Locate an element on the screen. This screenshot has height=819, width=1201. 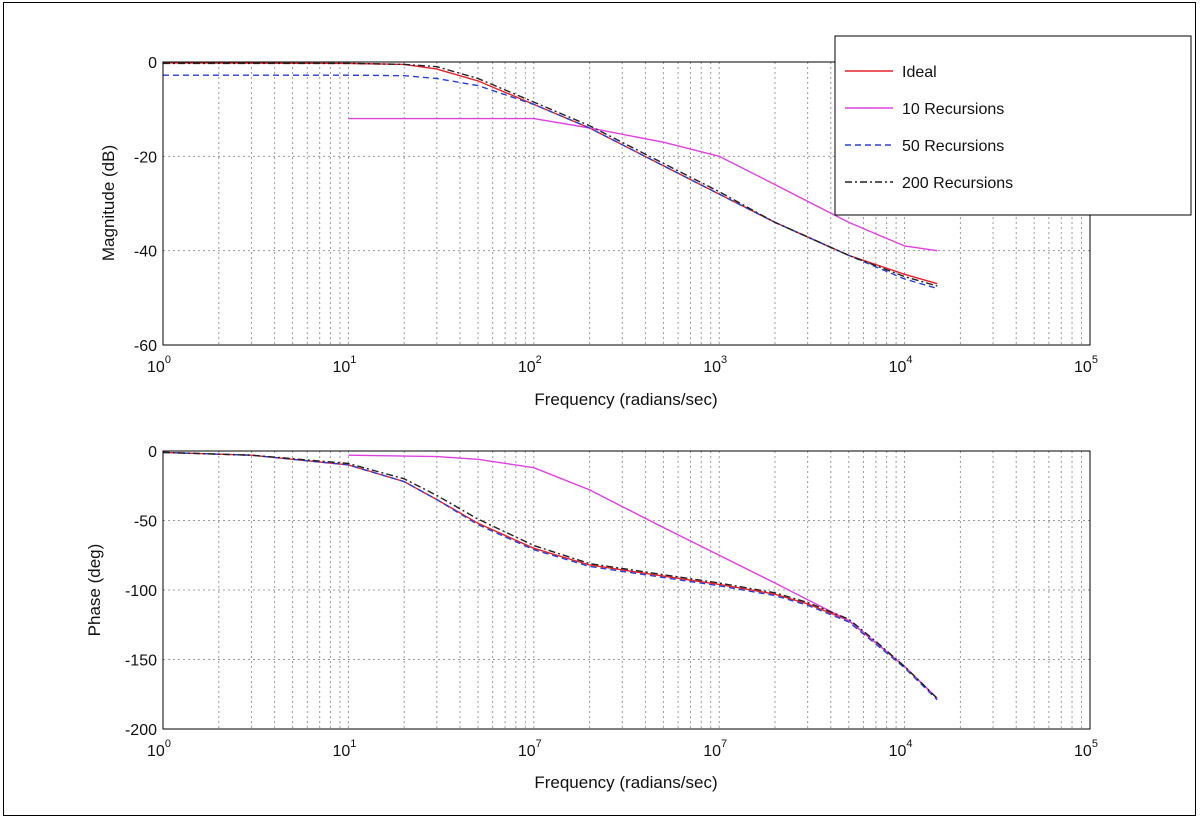
x-tick-label: 10³ is located at coordinates (715, 365).